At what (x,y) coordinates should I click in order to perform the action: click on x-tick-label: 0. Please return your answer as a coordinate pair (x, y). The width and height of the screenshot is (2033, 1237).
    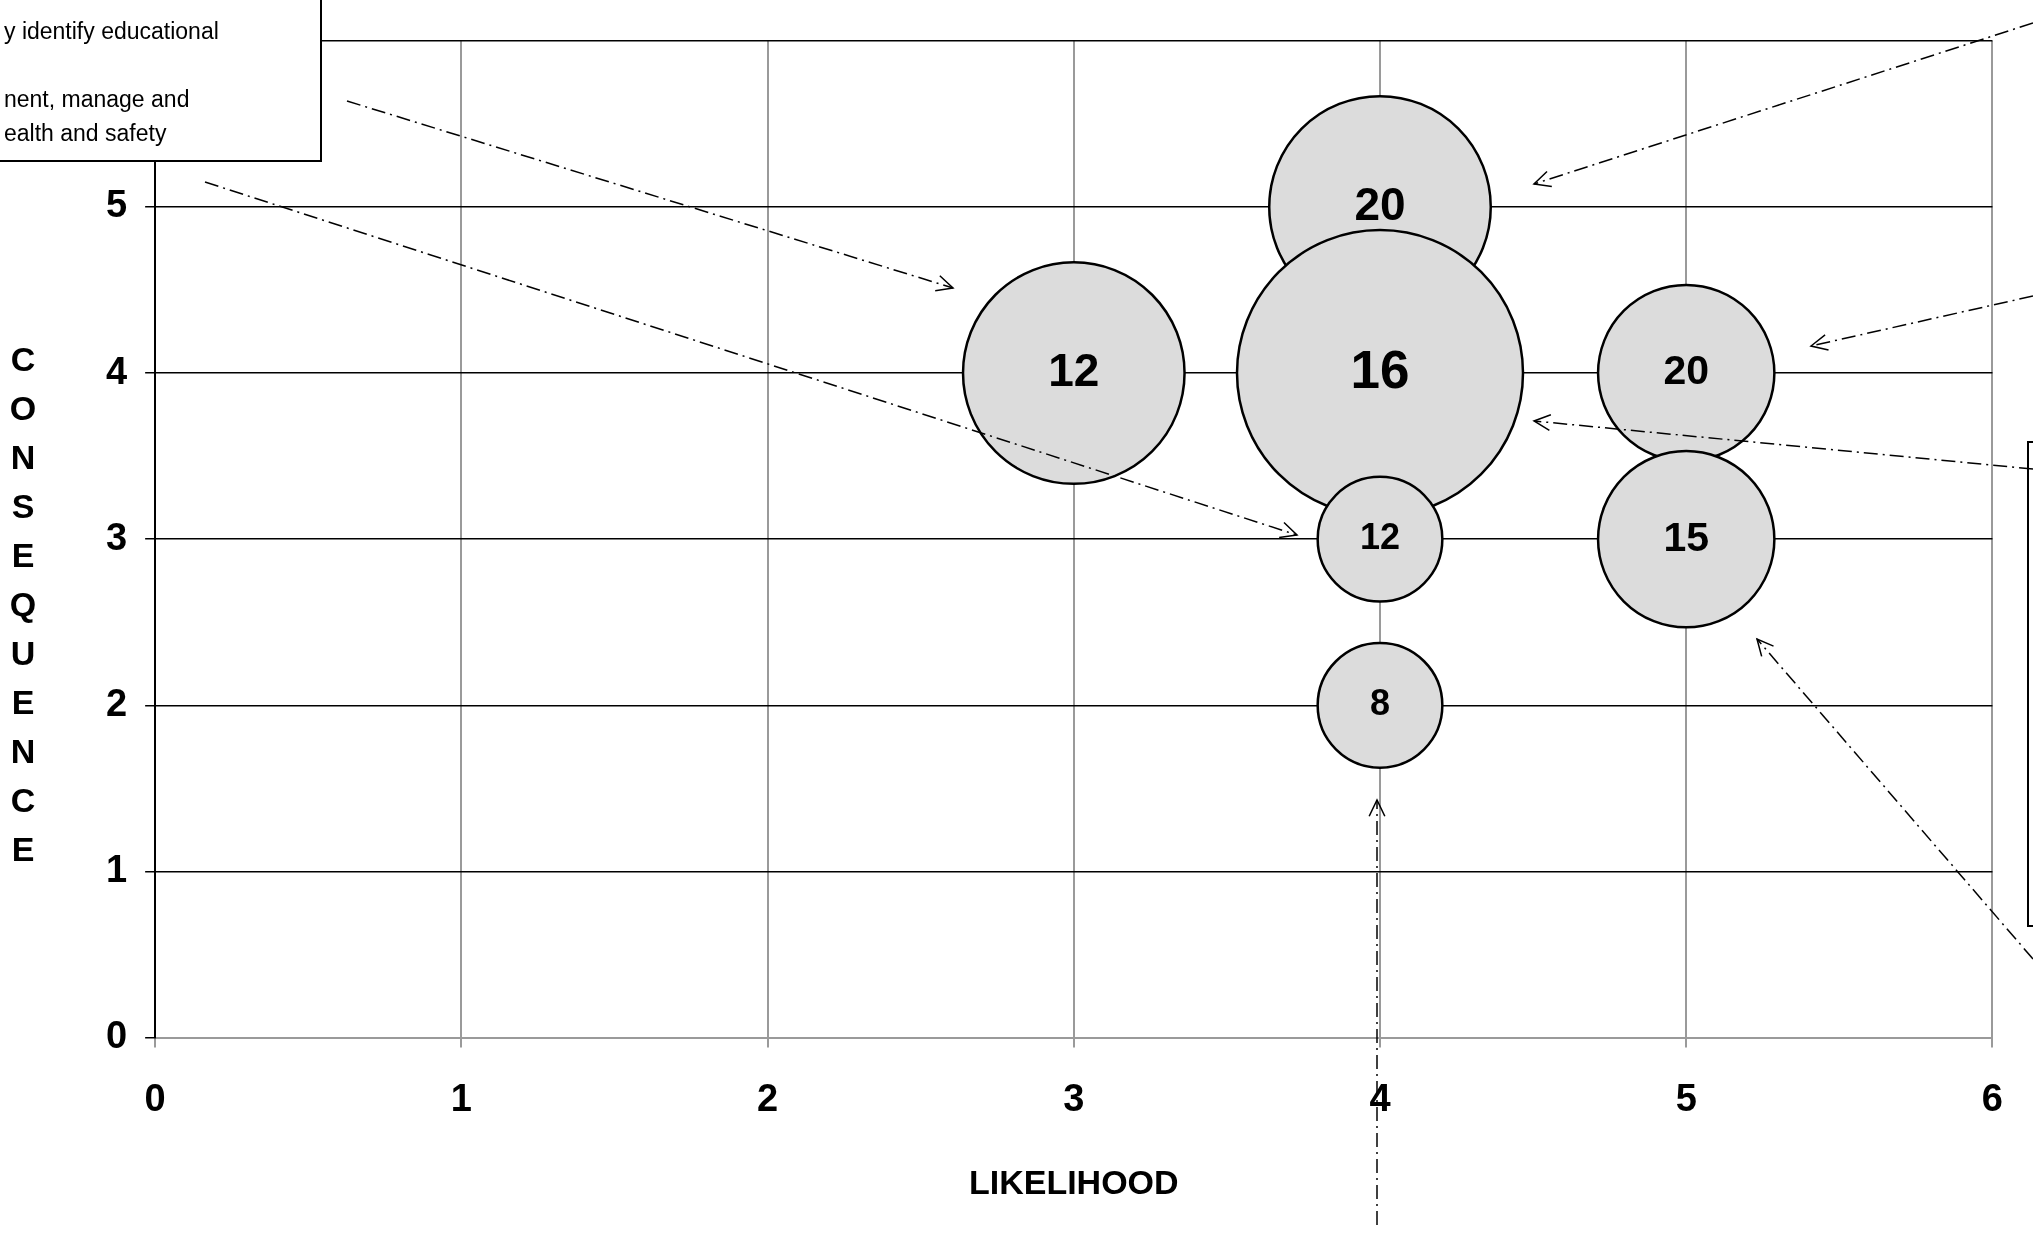
    Looking at the image, I should click on (155, 1097).